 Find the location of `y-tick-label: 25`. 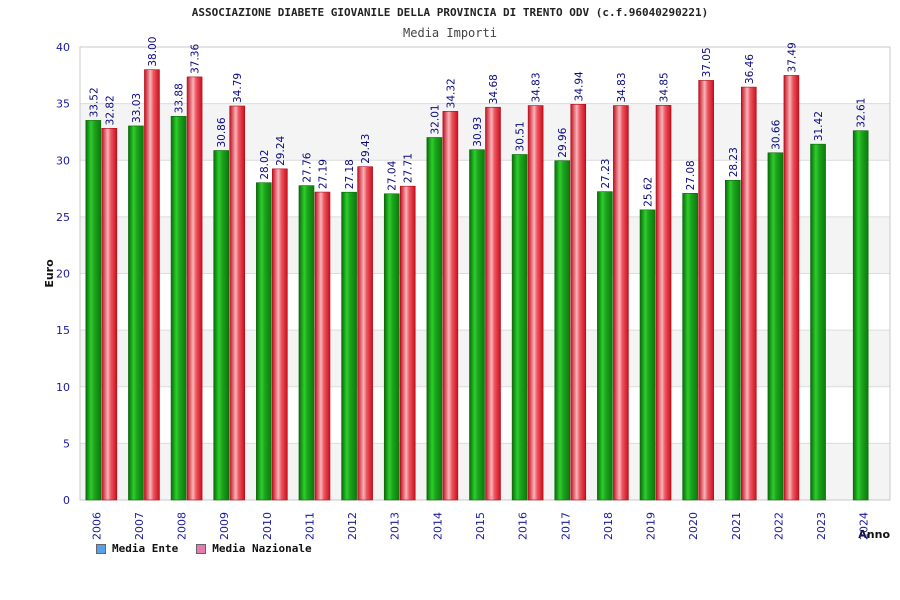

y-tick-label: 25 is located at coordinates (63, 217).